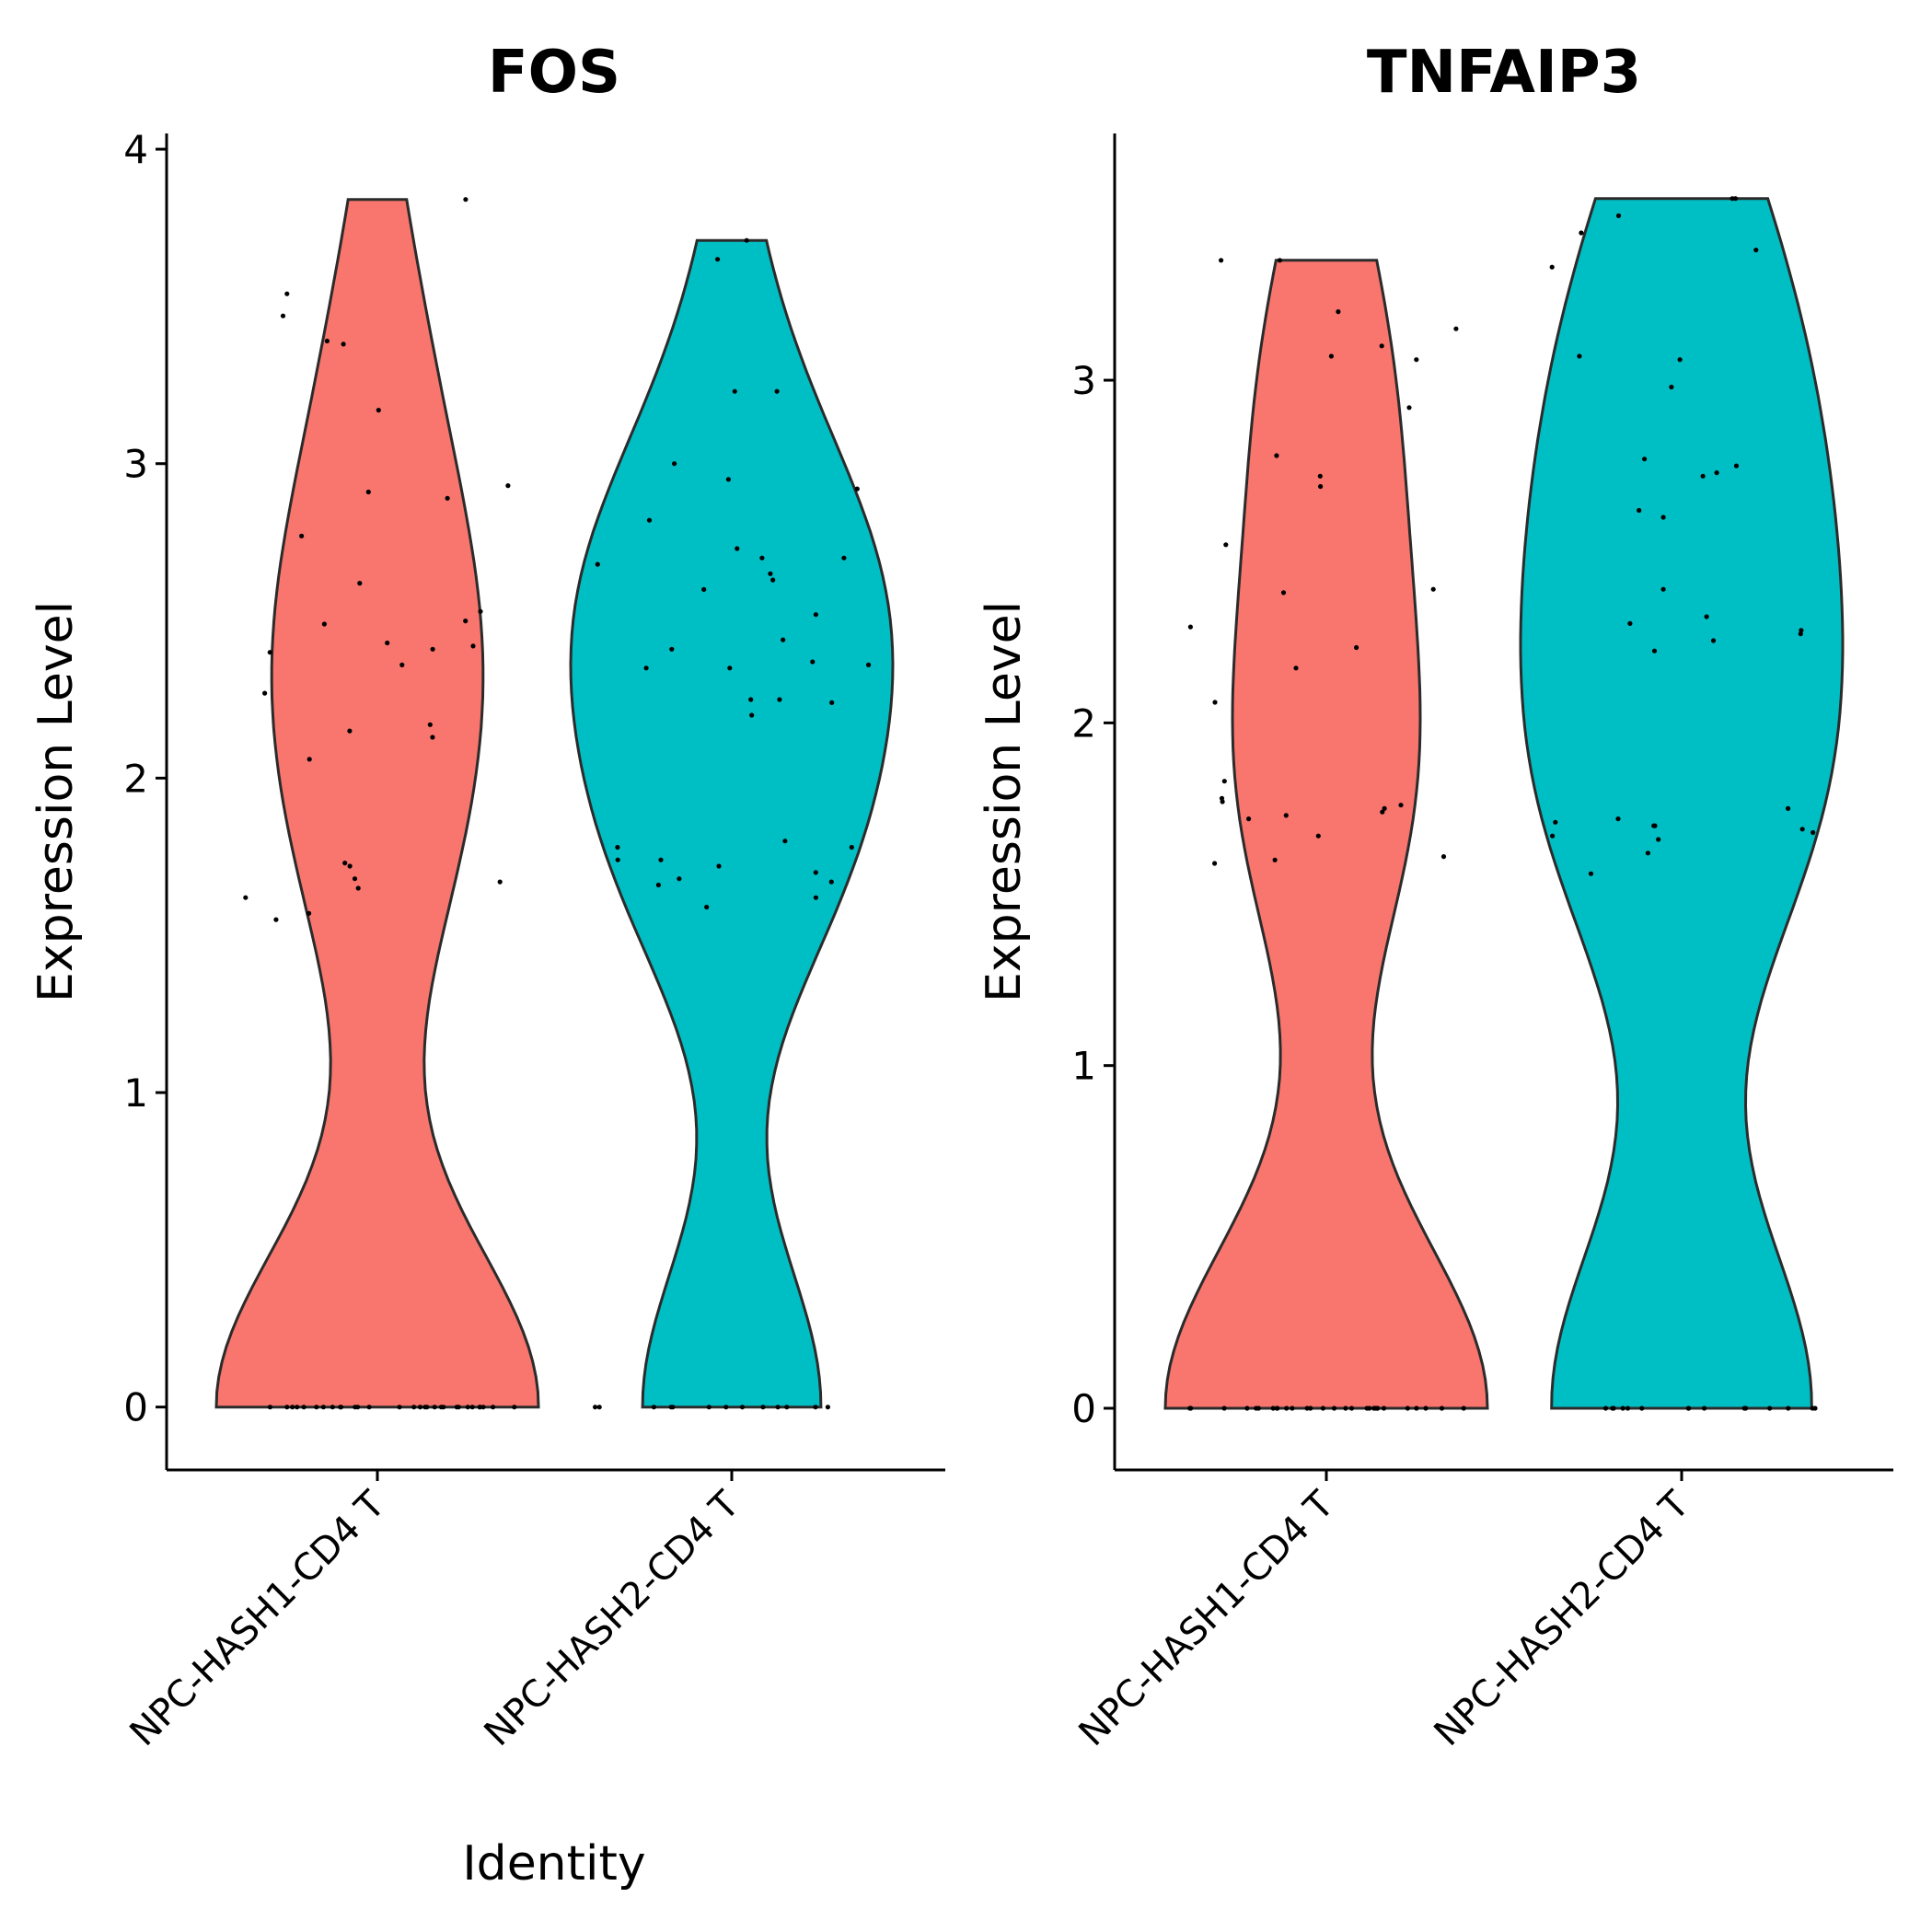 This screenshot has width=1932, height=1932. What do you see at coordinates (135, 150) in the screenshot?
I see `y-tick-label: 4` at bounding box center [135, 150].